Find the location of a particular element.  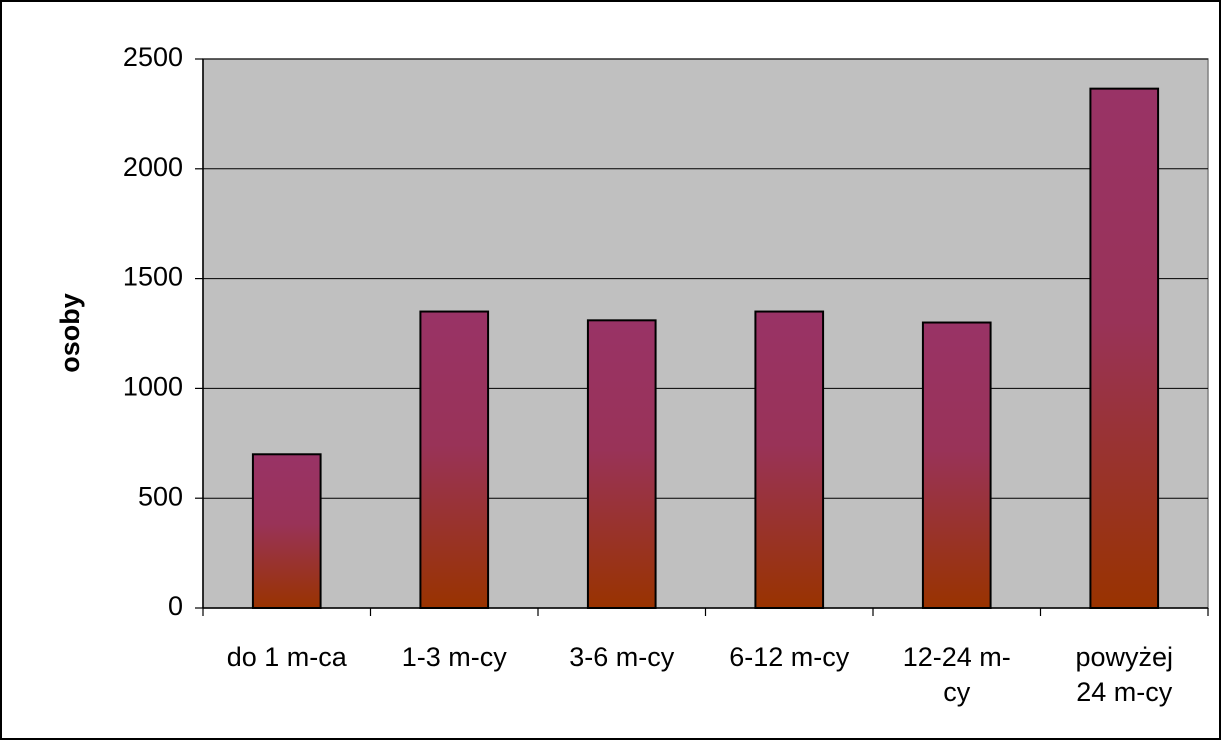

y-tick-label: 2000 is located at coordinates (153, 167).